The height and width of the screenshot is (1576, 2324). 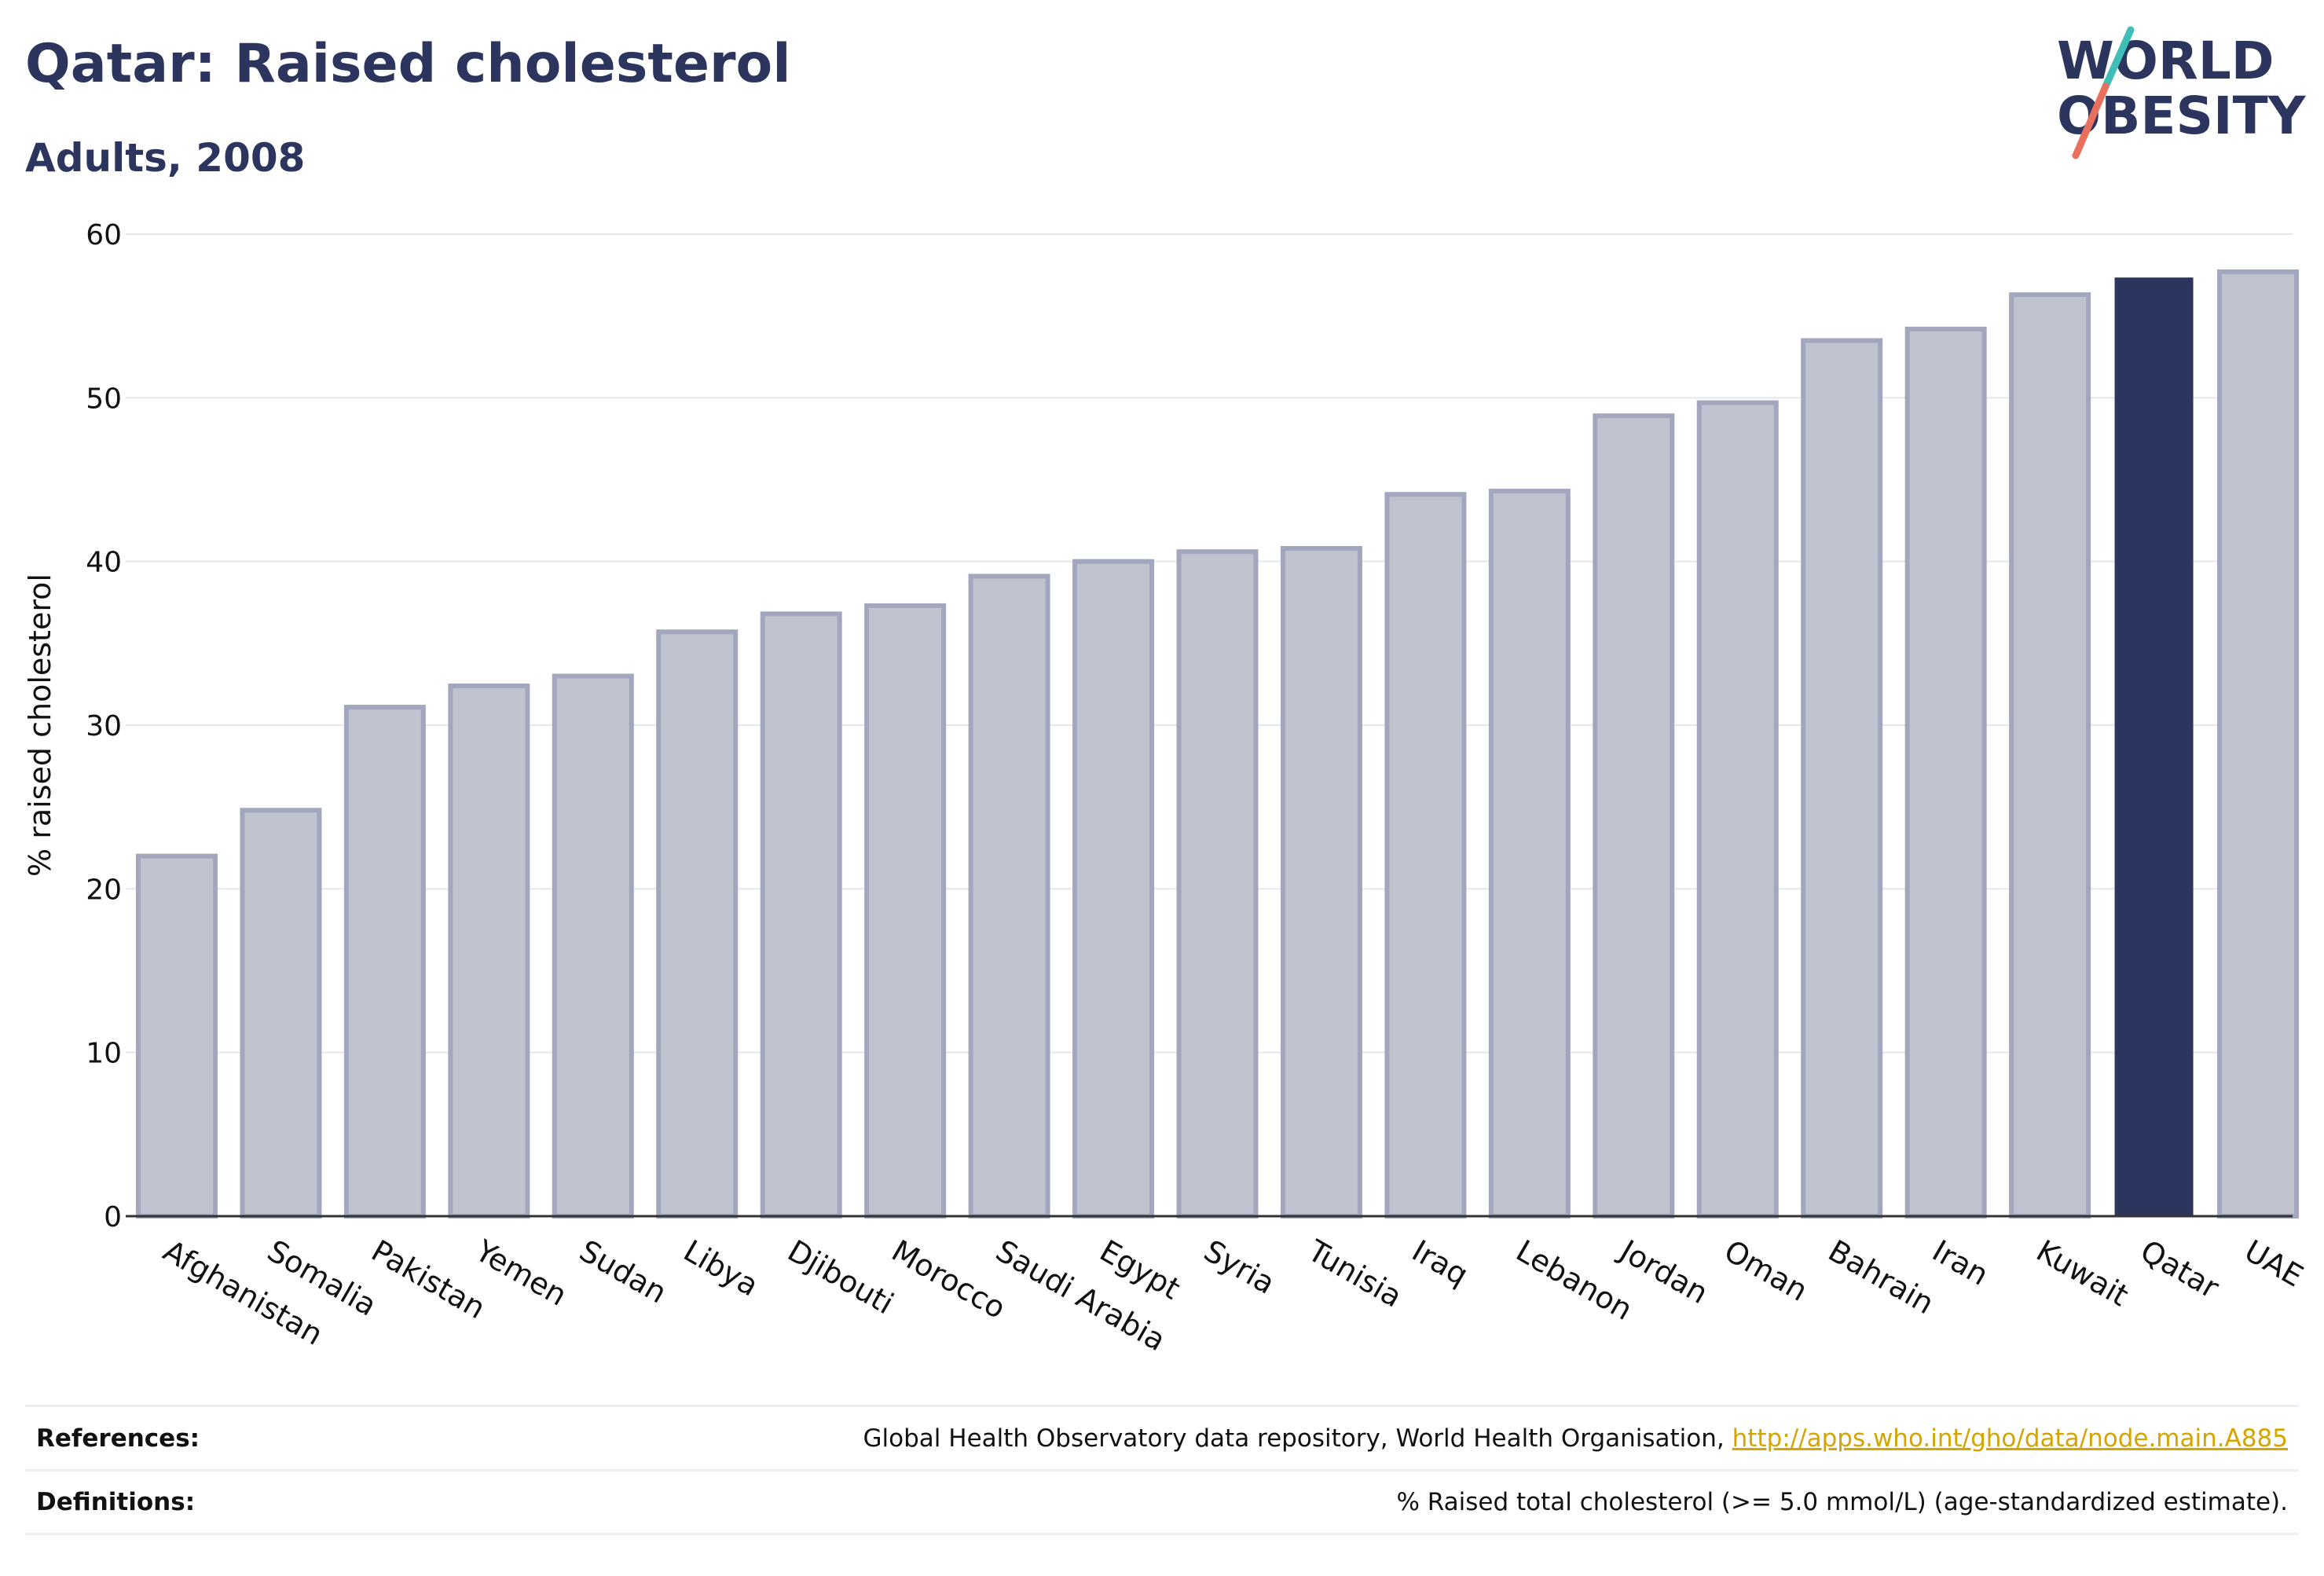 What do you see at coordinates (1842, 778) in the screenshot?
I see `bar-bahrain` at bounding box center [1842, 778].